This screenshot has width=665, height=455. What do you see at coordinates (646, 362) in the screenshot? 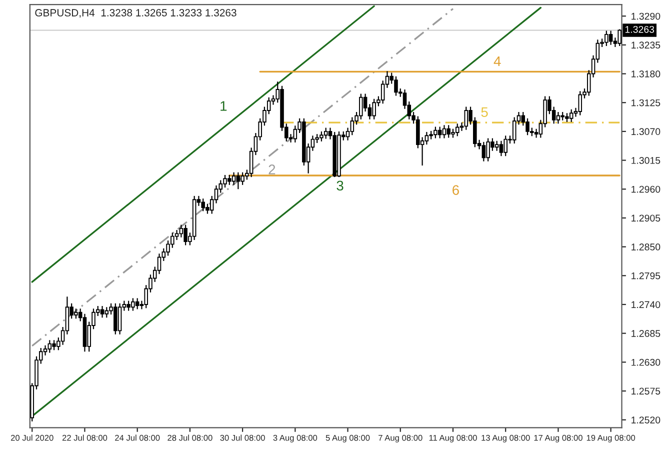
I see `y-tick-label: 1.2630` at bounding box center [646, 362].